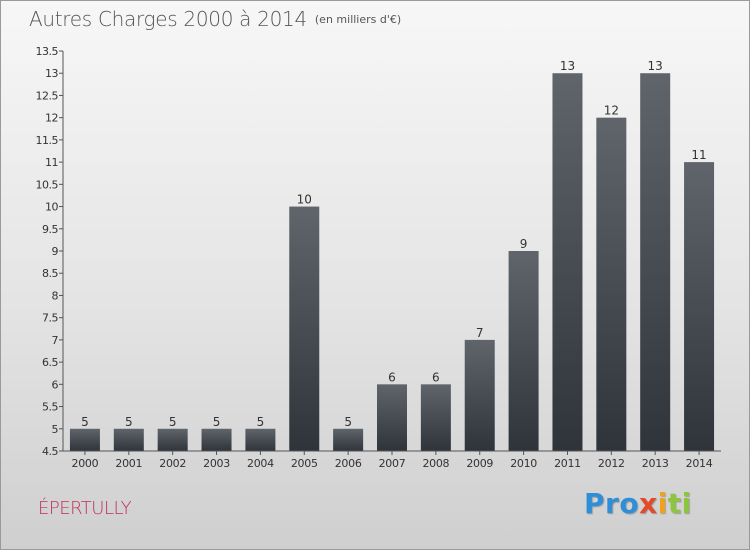  Describe the element at coordinates (50, 229) in the screenshot. I see `y-tick-label: 9.5` at that location.